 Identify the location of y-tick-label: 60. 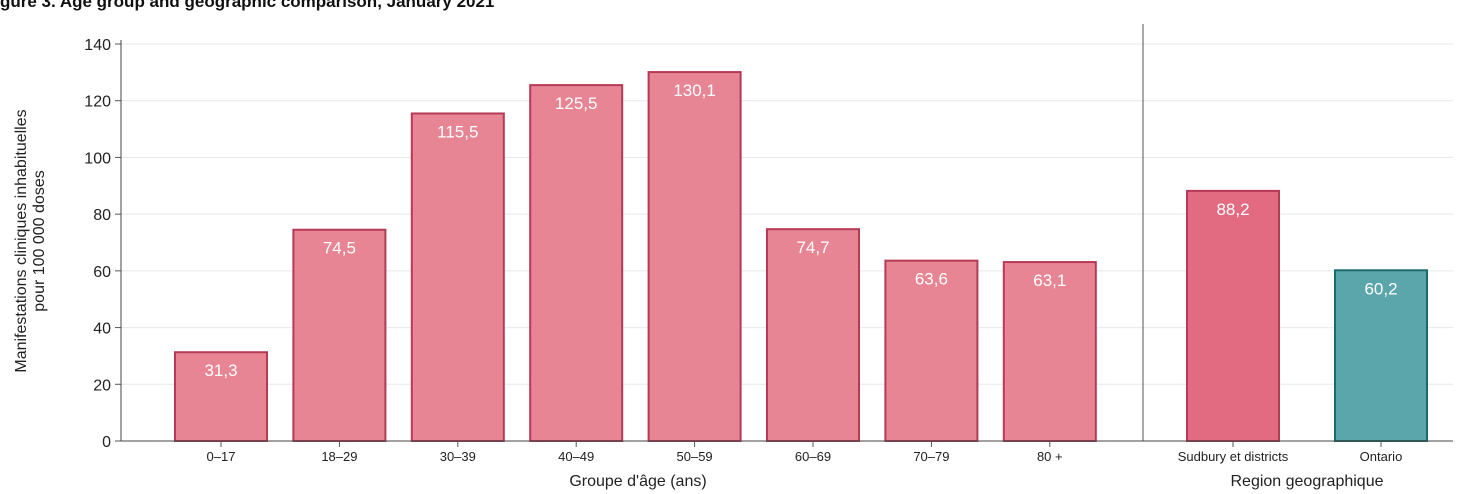
(102, 272).